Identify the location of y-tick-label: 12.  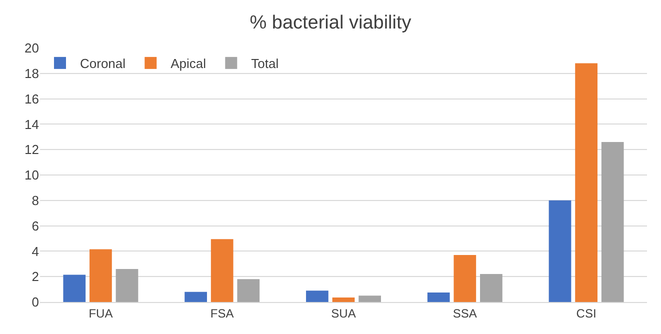
(31, 150).